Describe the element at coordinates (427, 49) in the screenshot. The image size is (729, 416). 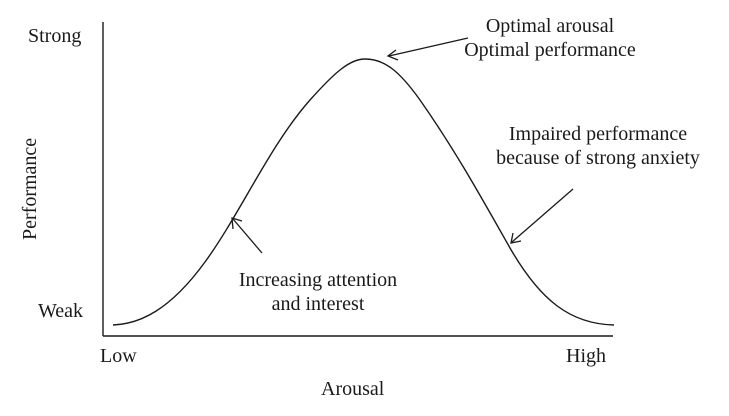
I see `peak-arrow` at that location.